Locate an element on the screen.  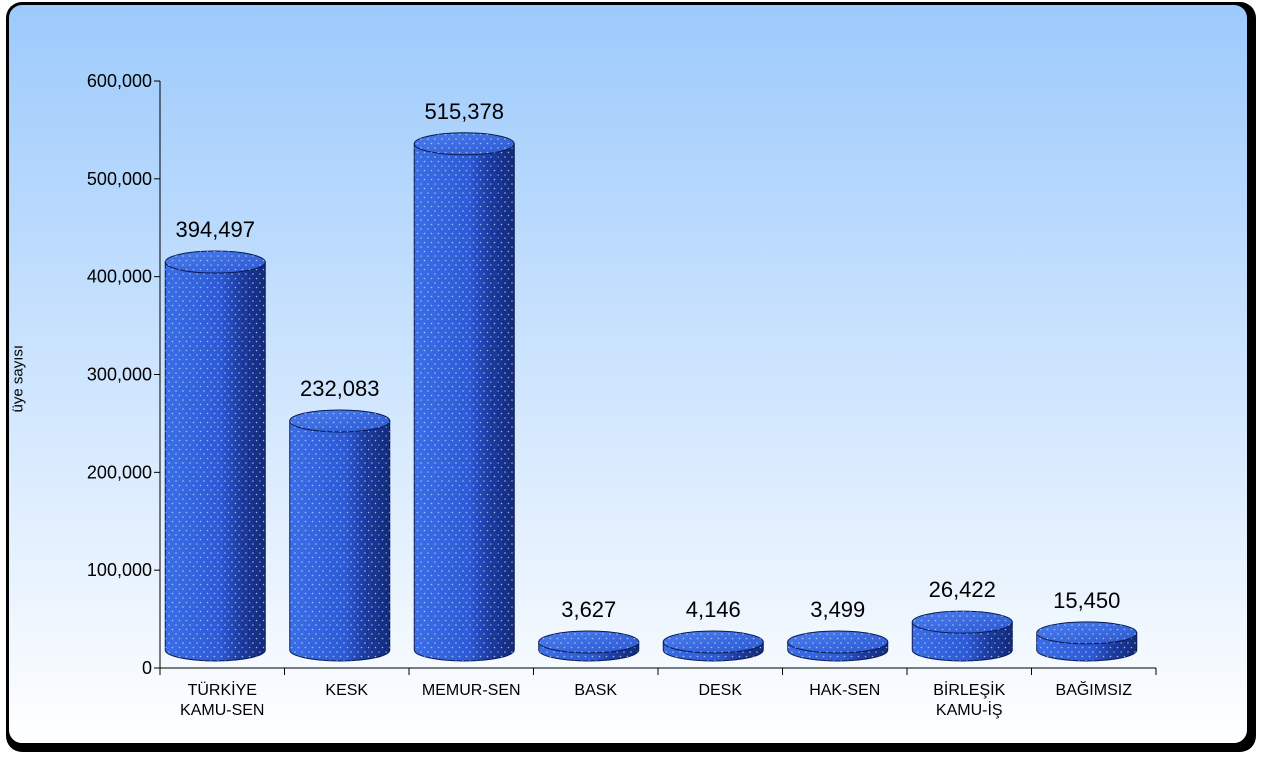
x-tick-label-line: BAĞIMSIZ is located at coordinates (1093, 690).